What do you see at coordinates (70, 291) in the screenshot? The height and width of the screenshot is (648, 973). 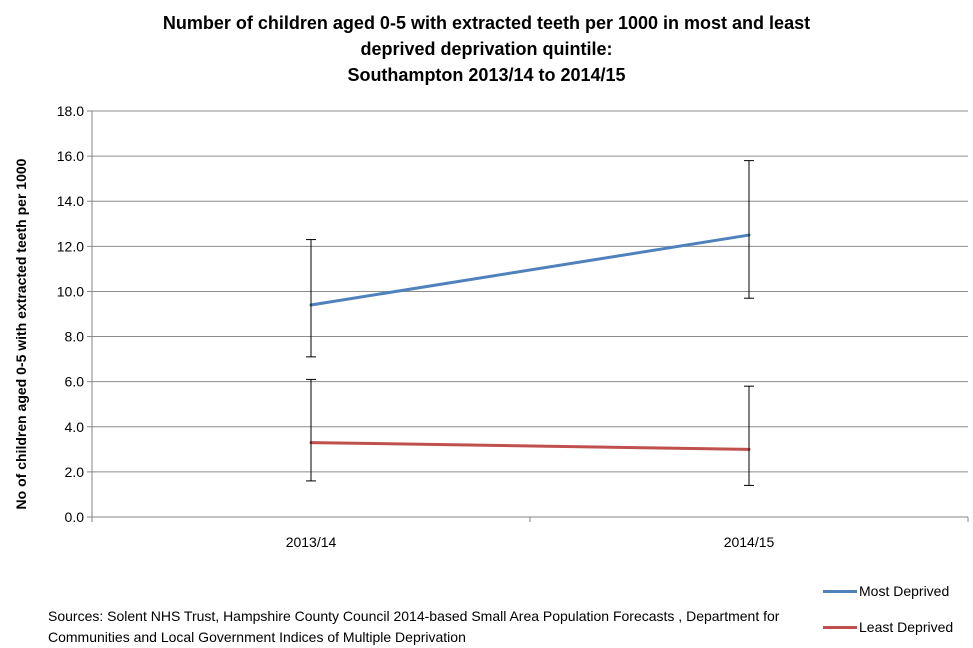 I see `y-tick-label: 10.0` at bounding box center [70, 291].